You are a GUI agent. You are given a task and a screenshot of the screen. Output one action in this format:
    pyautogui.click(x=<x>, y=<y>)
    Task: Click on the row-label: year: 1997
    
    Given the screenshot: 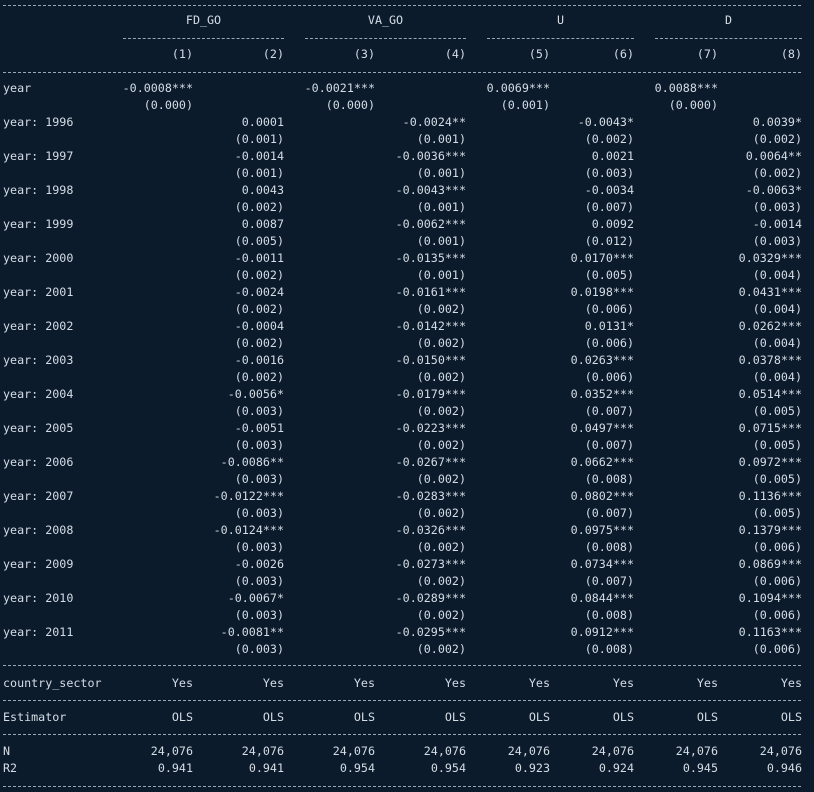 What is the action you would take?
    pyautogui.click(x=38, y=156)
    